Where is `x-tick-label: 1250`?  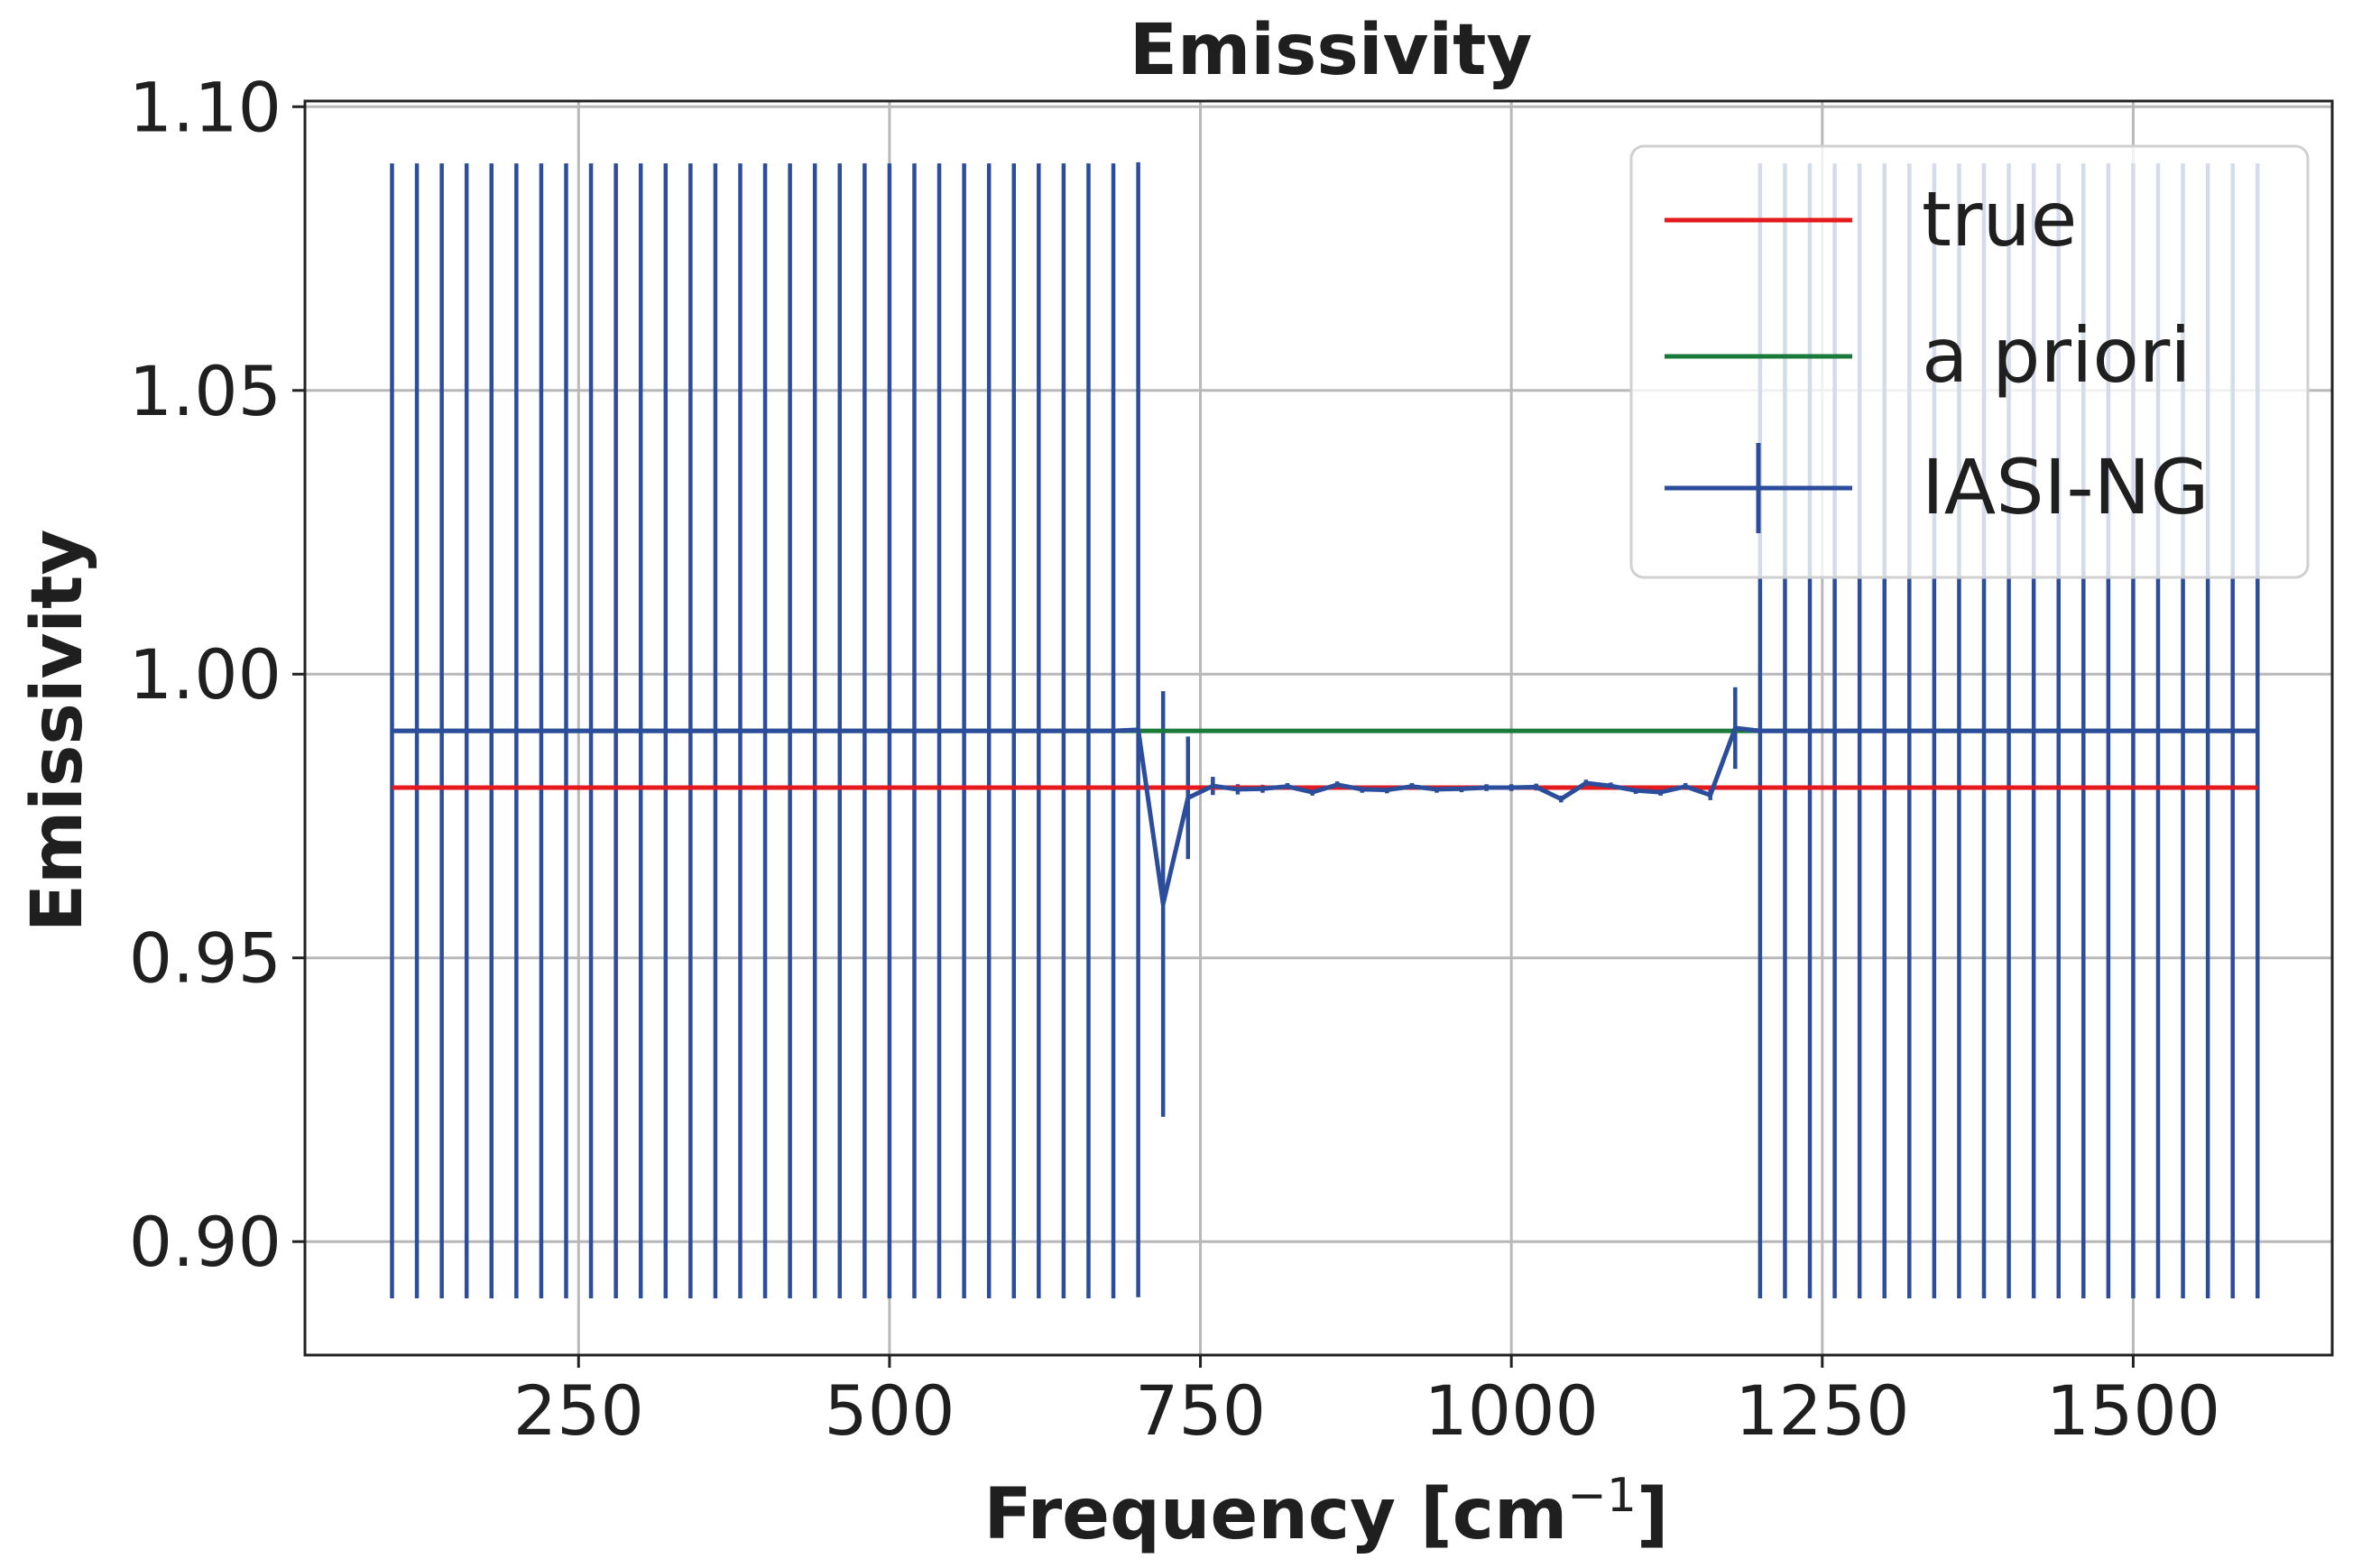
x-tick-label: 1250 is located at coordinates (1822, 1410).